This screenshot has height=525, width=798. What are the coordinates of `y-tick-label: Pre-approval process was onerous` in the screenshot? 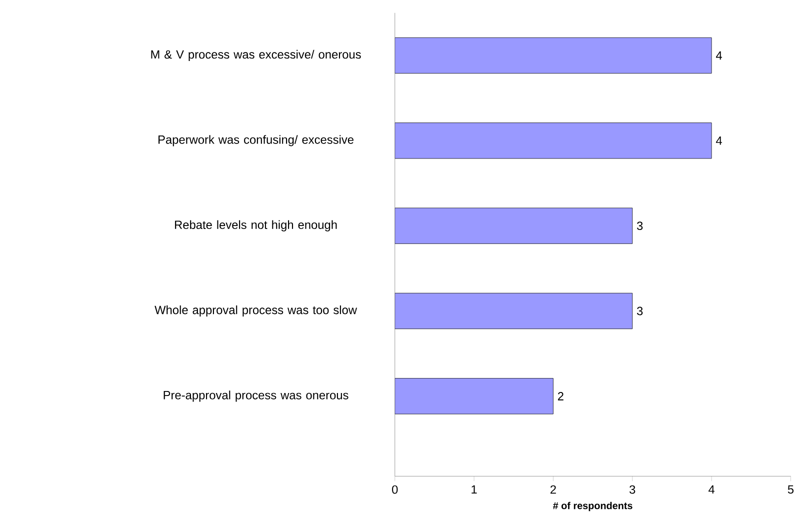 It's located at (256, 396).